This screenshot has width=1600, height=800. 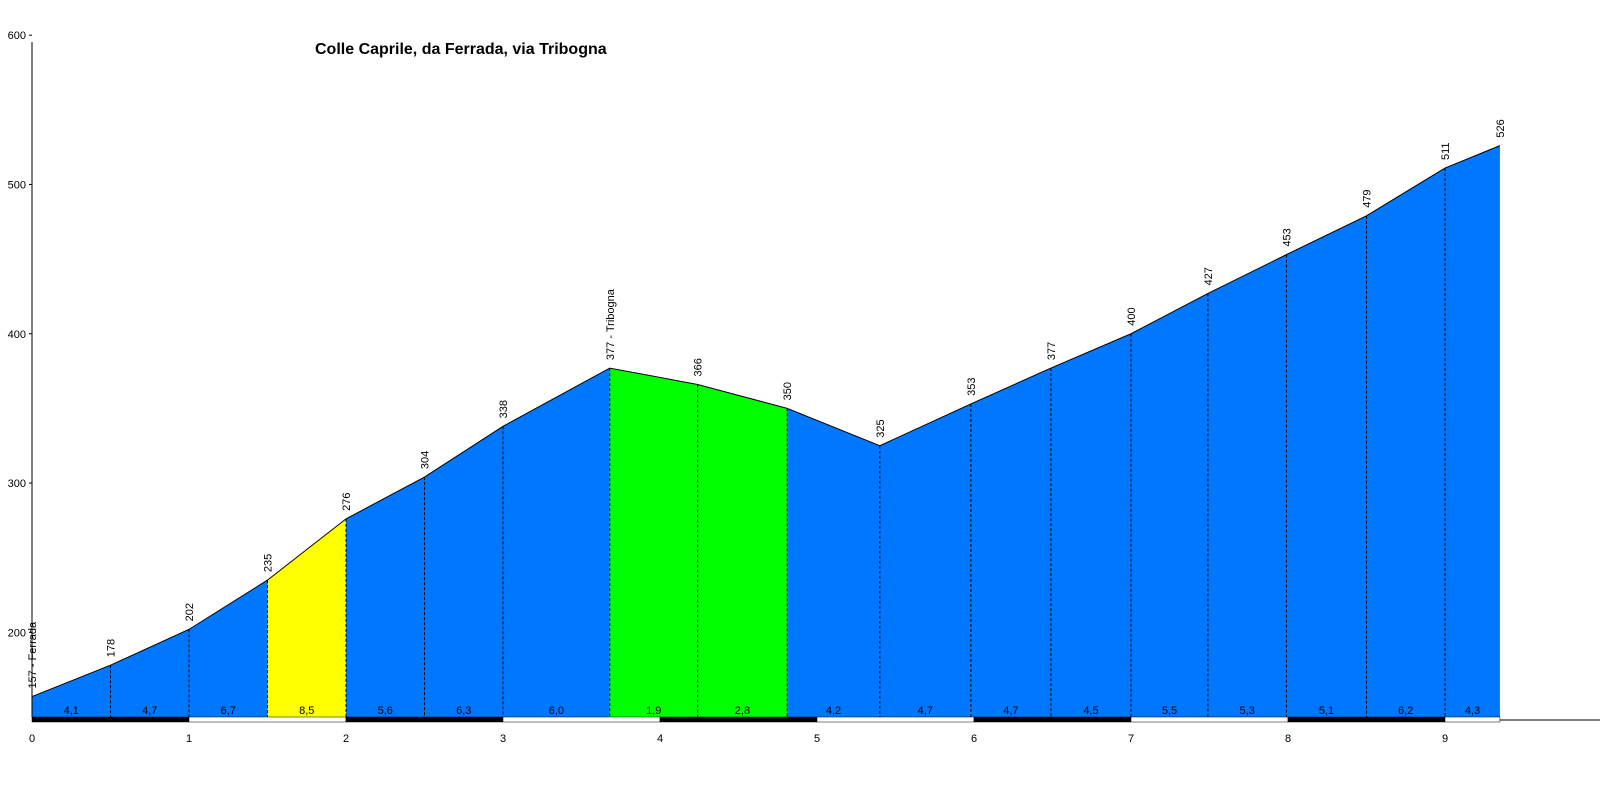 I want to click on grade-label: 1,9, so click(x=653, y=711).